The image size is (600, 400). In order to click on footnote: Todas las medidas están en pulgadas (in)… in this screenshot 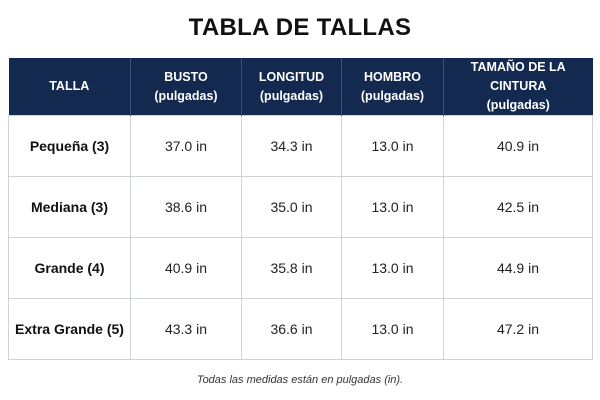, I will do `click(300, 380)`.